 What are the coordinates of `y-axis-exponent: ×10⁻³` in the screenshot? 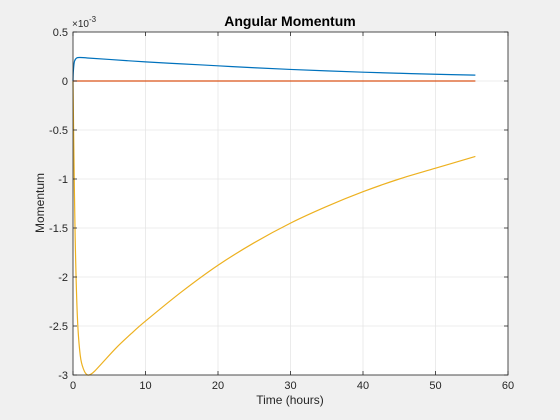 It's located at (84, 22).